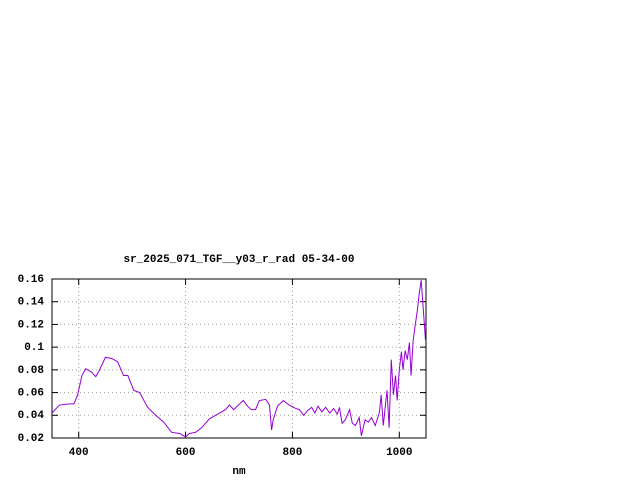 The height and width of the screenshot is (480, 640). What do you see at coordinates (31, 416) in the screenshot?
I see `y-tick-label: 0.04` at bounding box center [31, 416].